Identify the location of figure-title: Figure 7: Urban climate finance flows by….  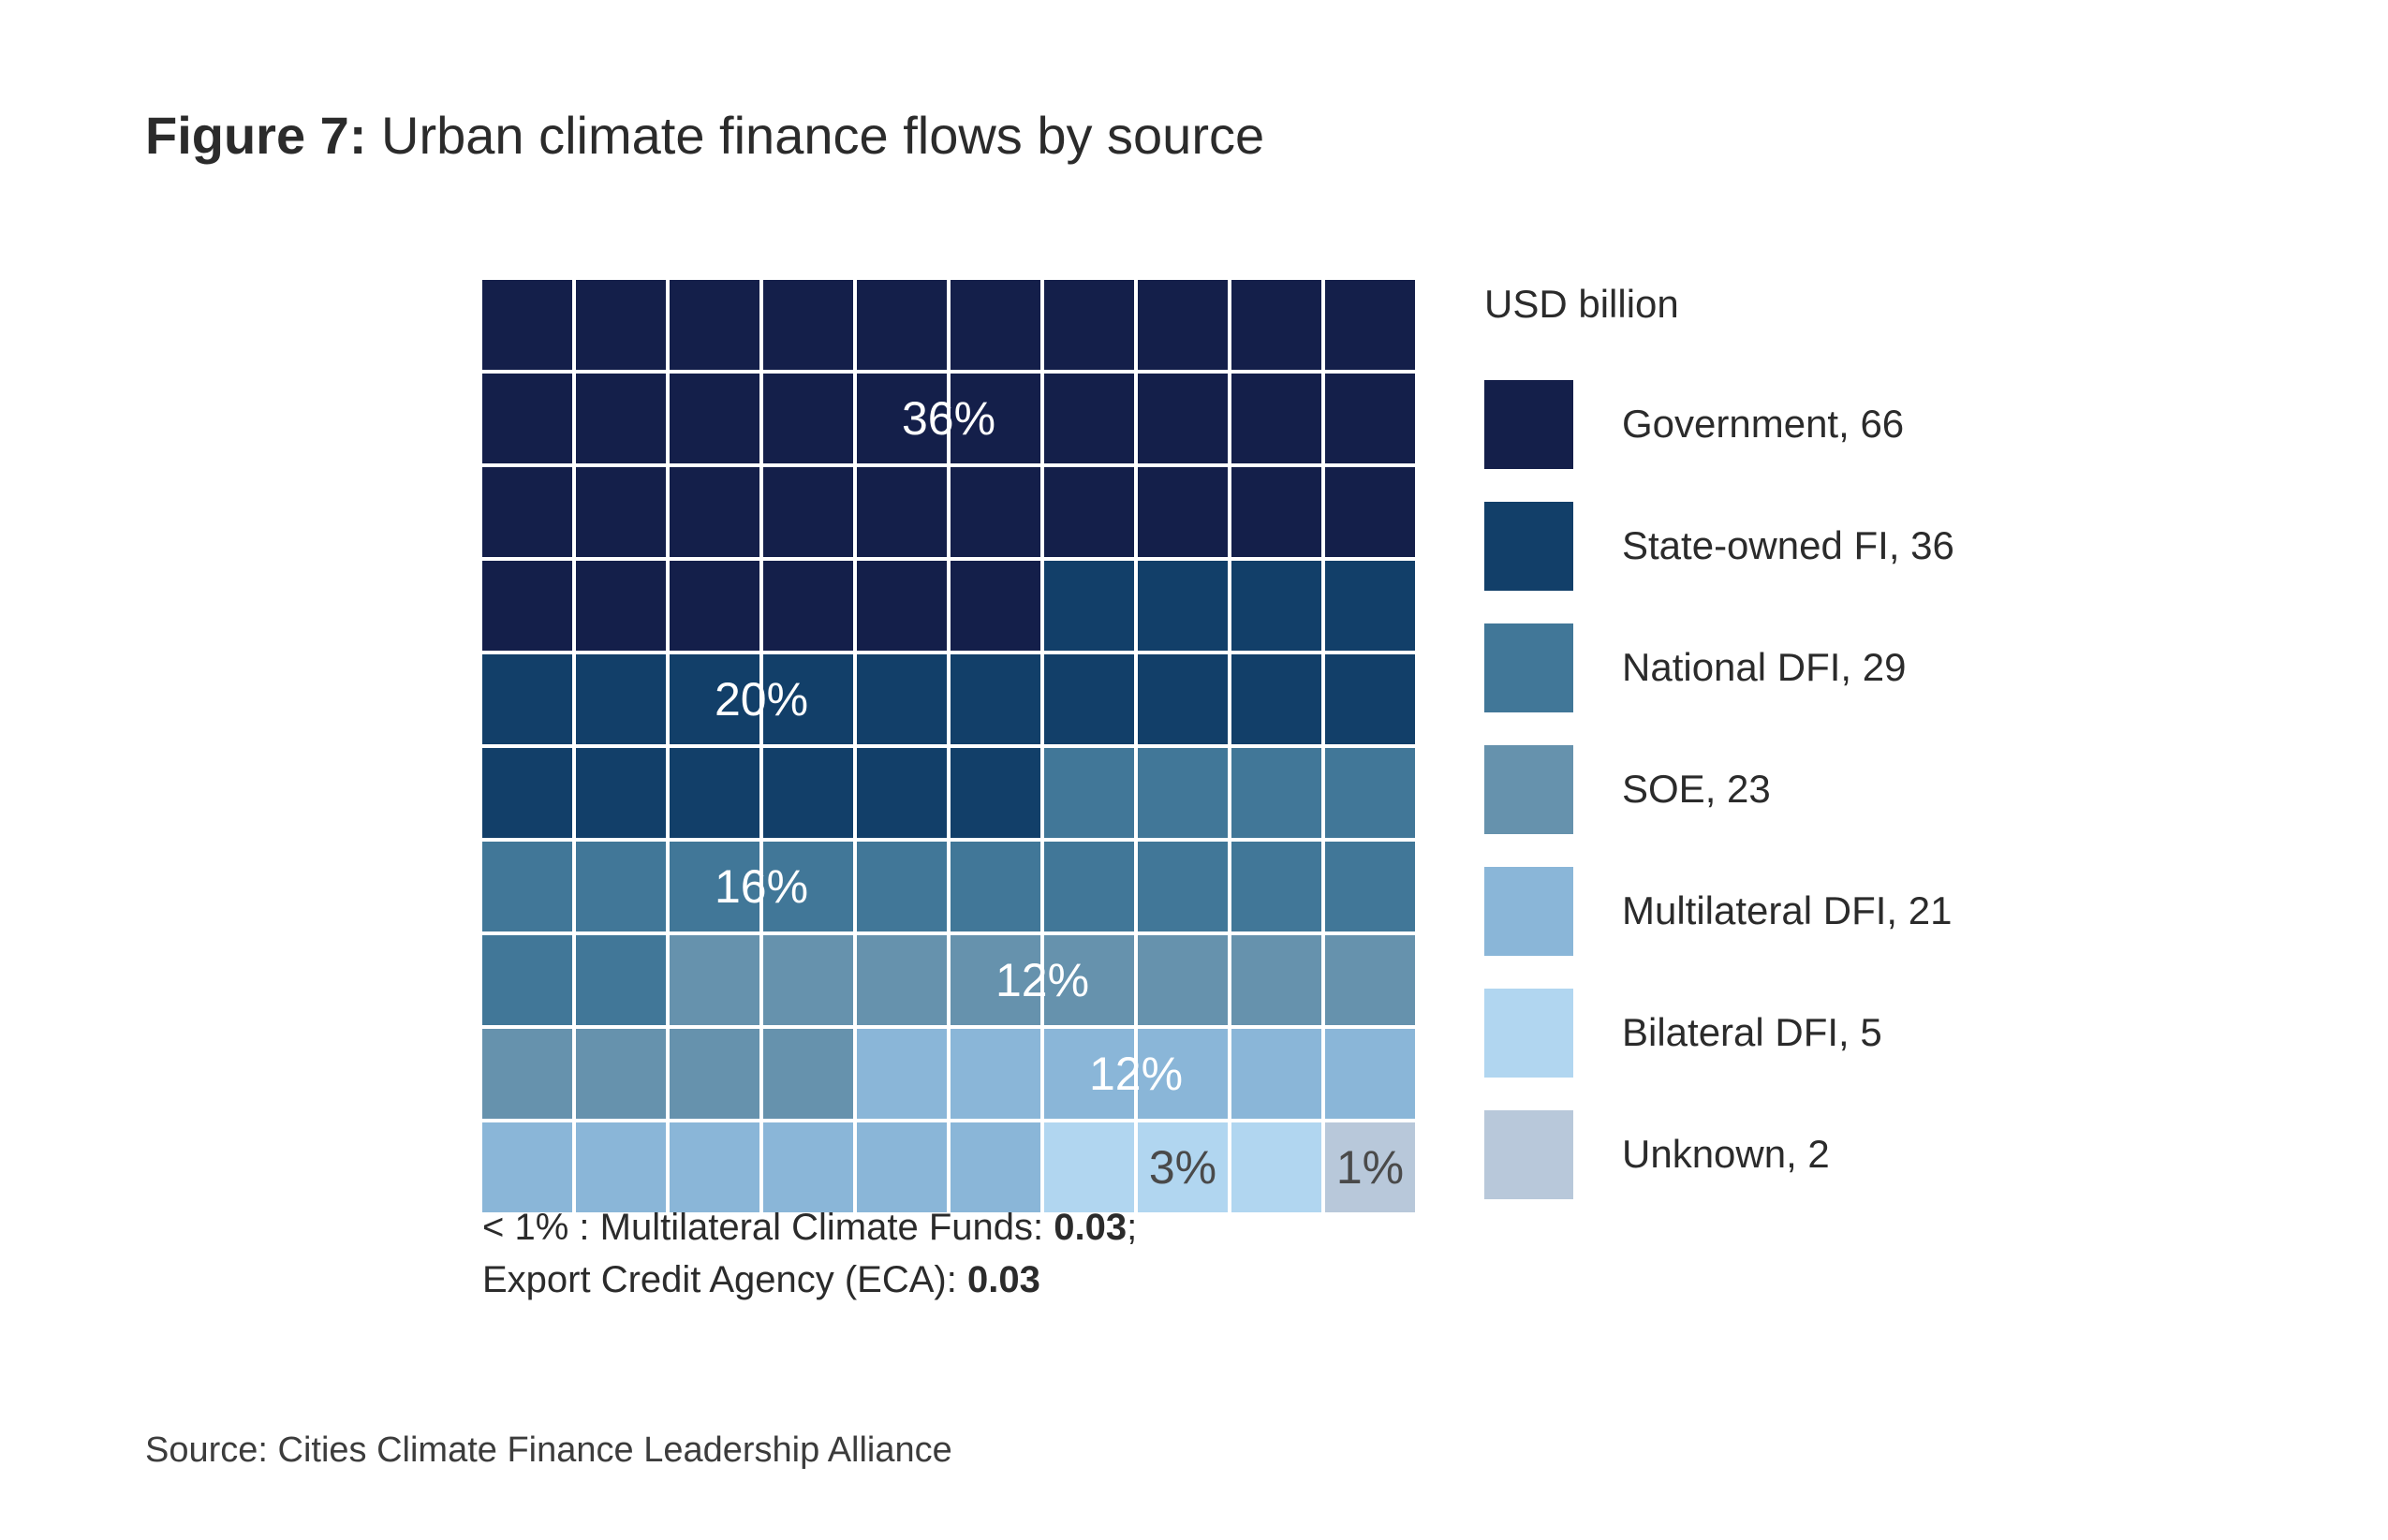
(704, 135).